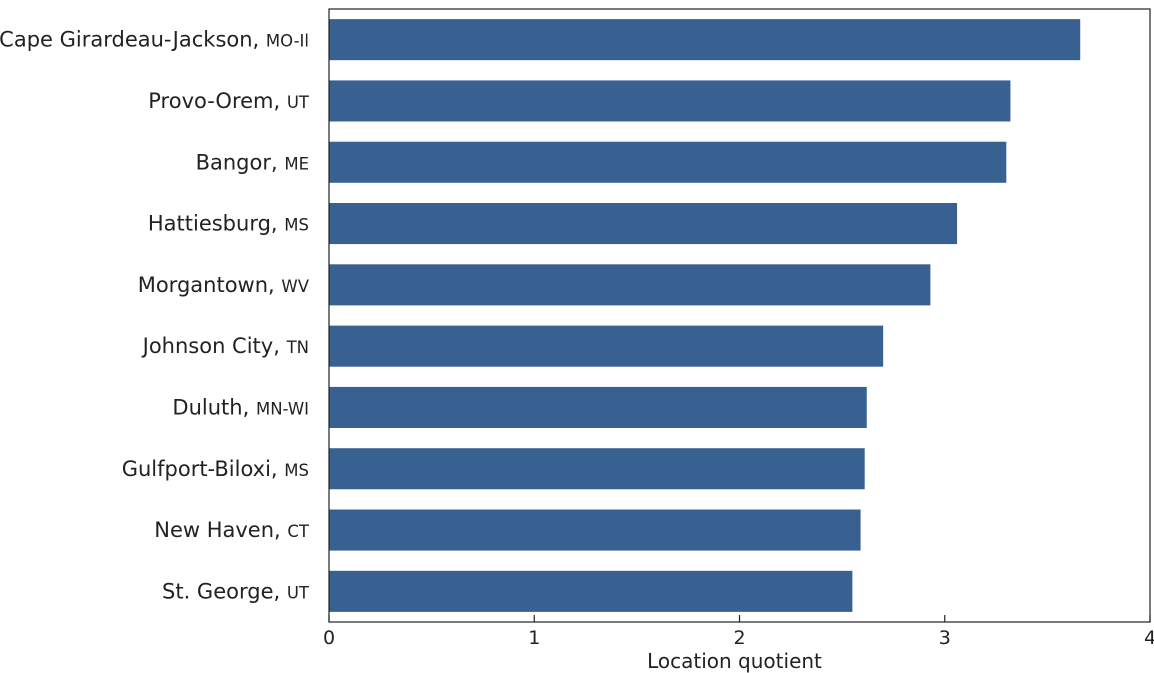 The image size is (1154, 673). Describe the element at coordinates (734, 661) in the screenshot. I see `x-axis-title: Location quotient` at that location.